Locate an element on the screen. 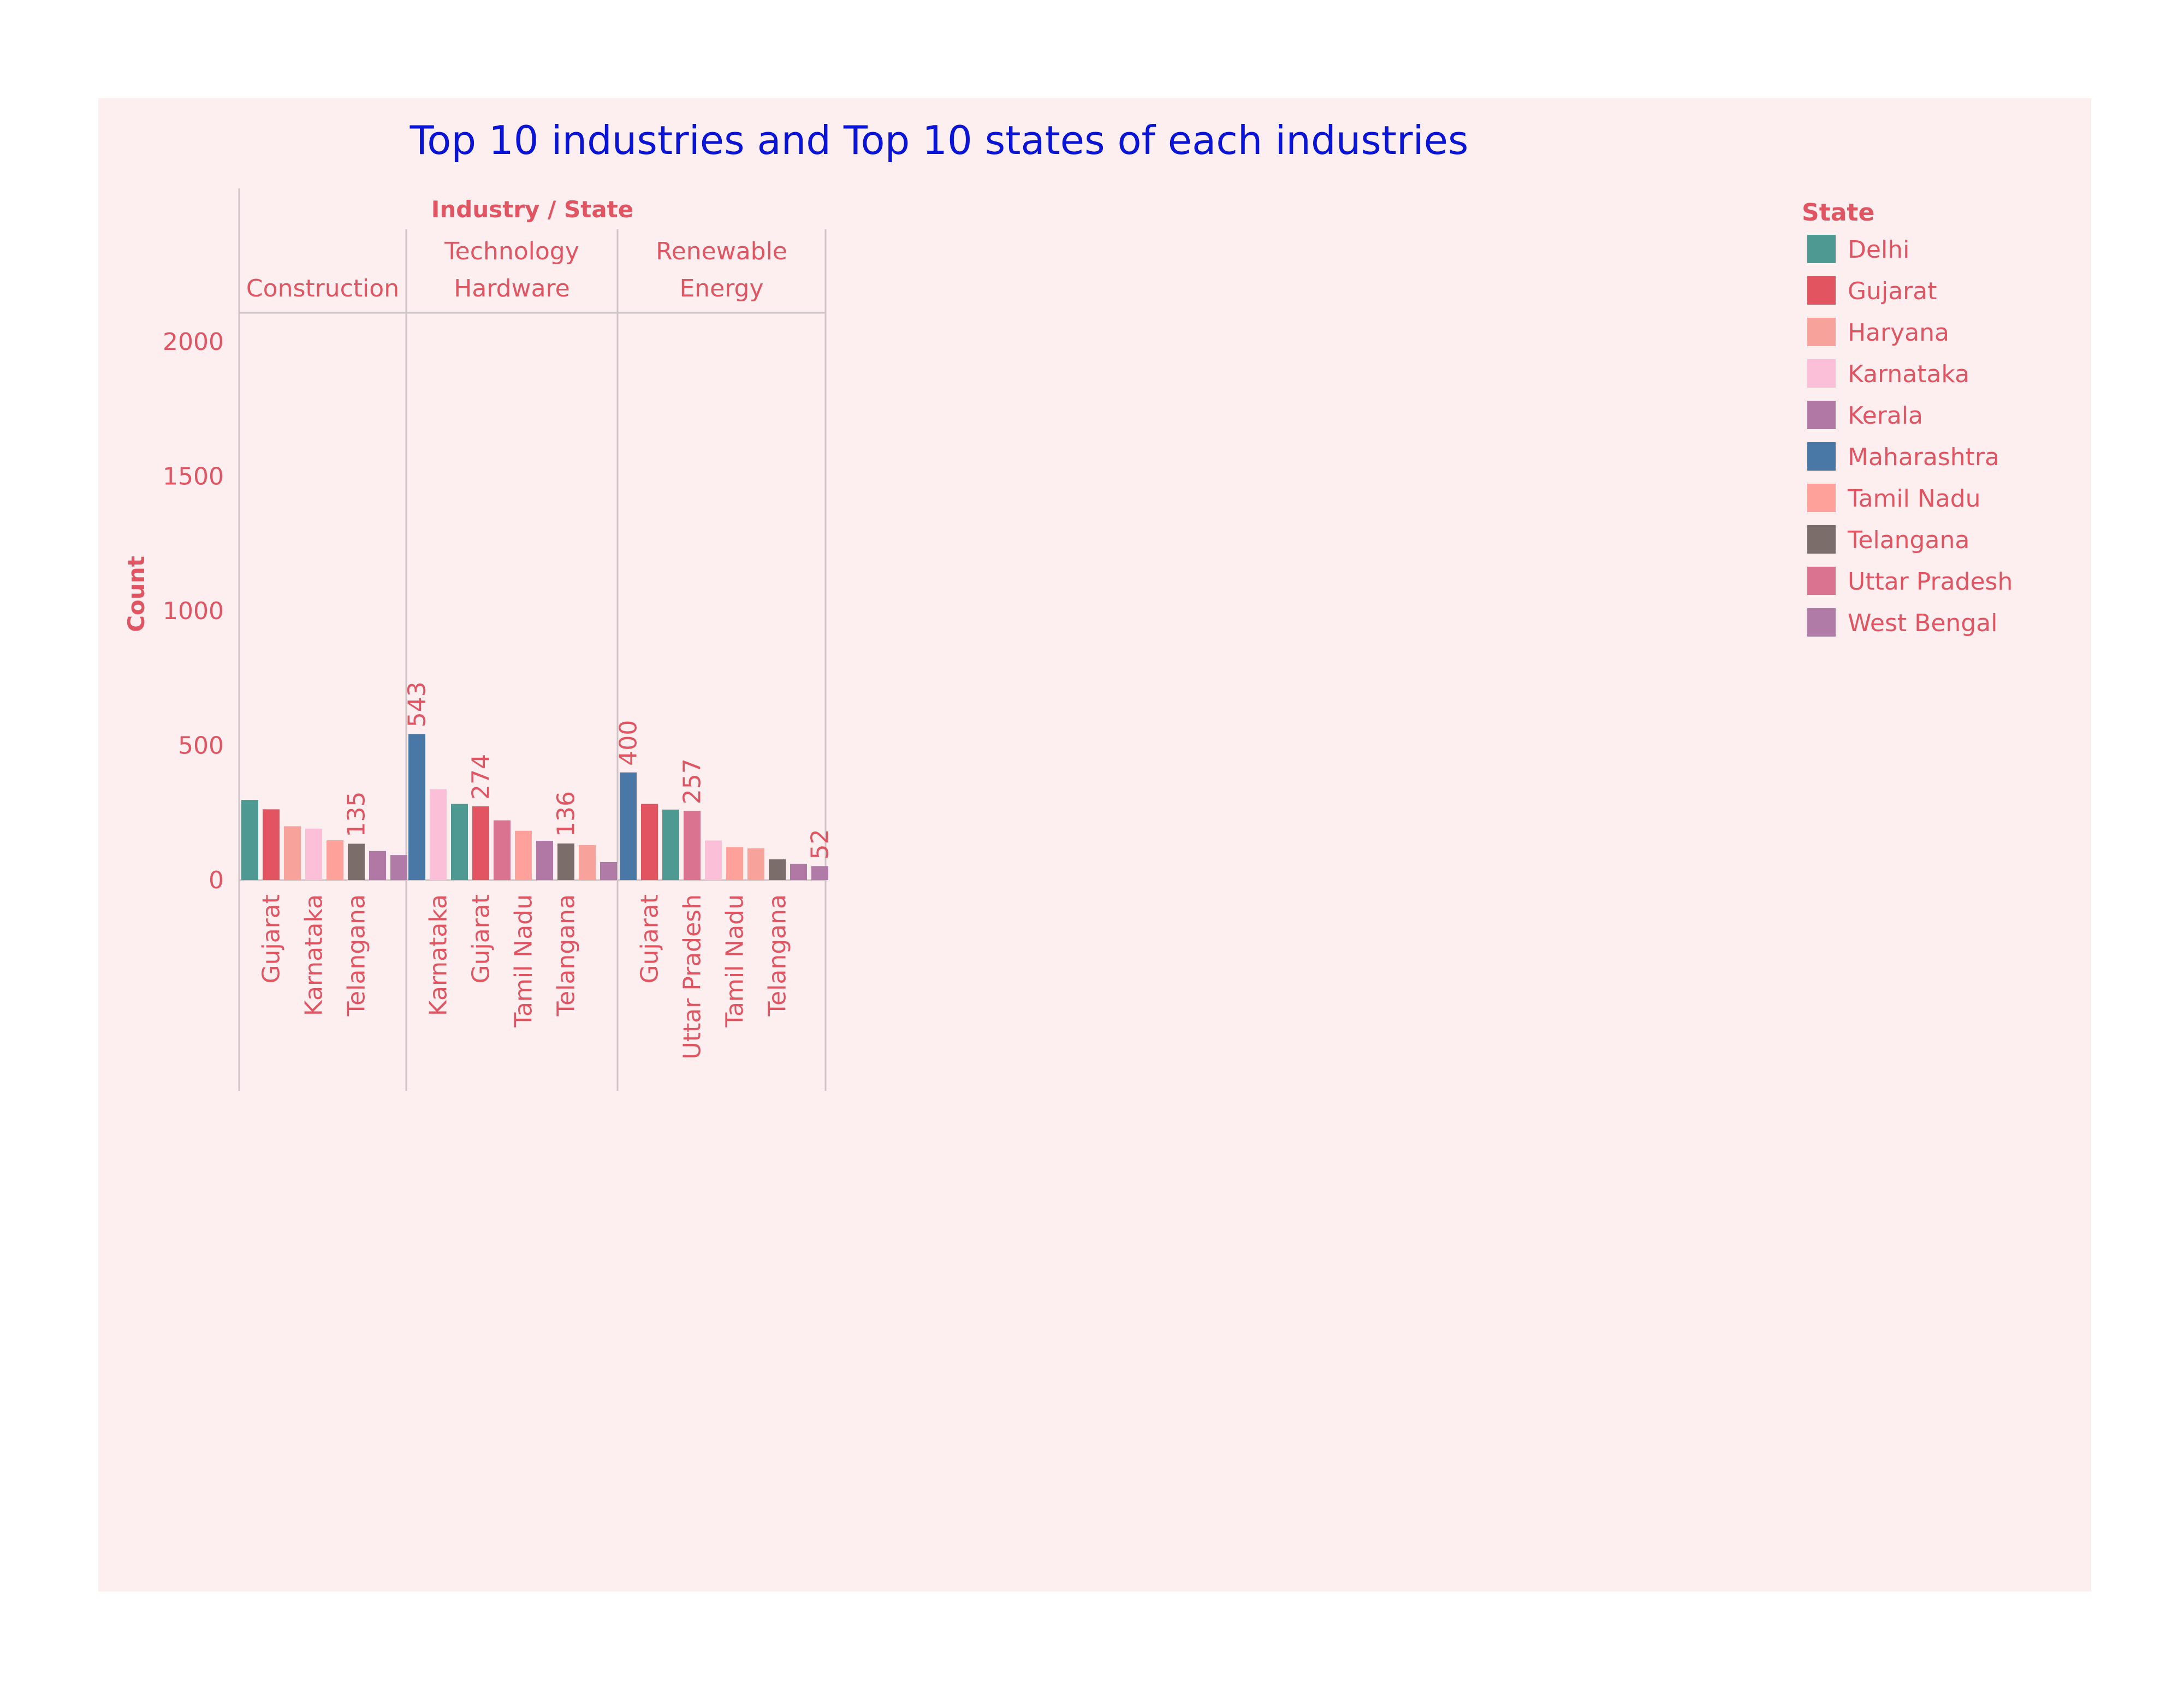  x-tick-label: Uttar Pradesh is located at coordinates (693, 976).